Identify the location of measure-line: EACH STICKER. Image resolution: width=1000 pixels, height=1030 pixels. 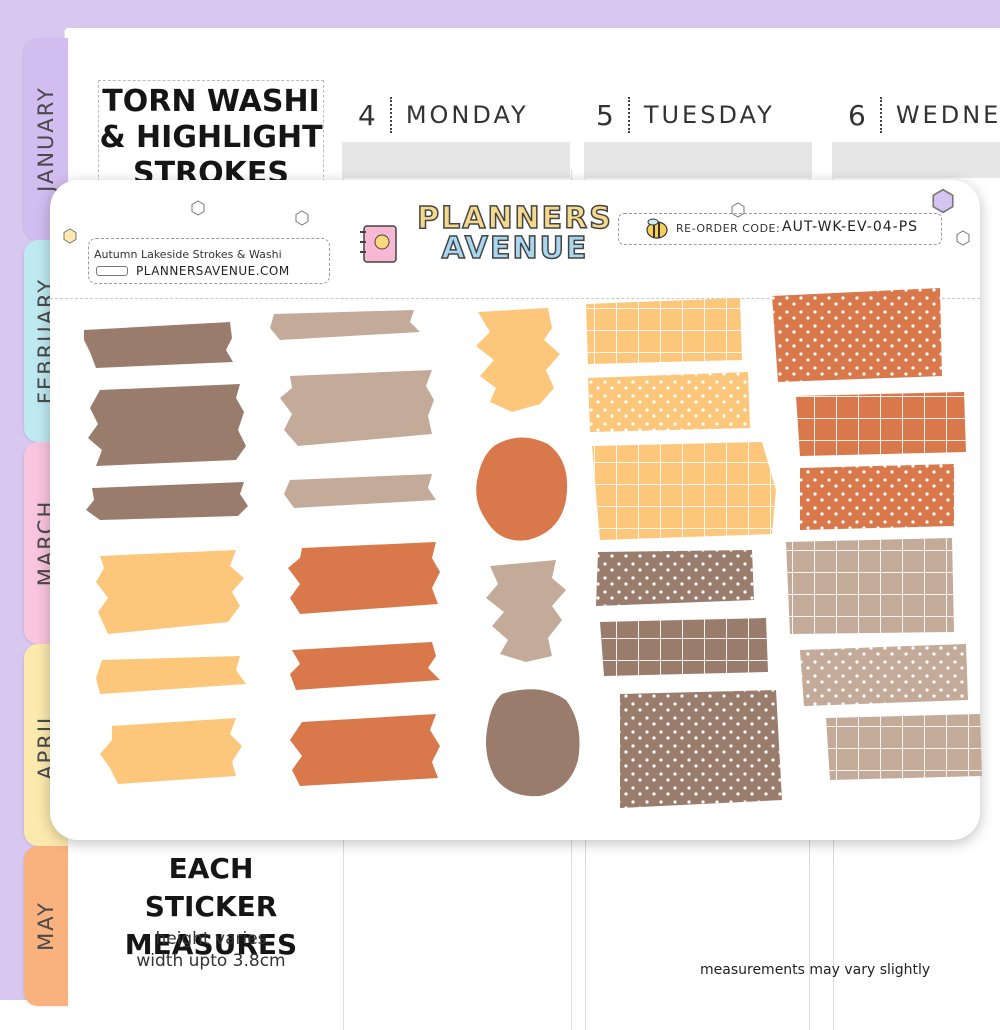
(211, 887).